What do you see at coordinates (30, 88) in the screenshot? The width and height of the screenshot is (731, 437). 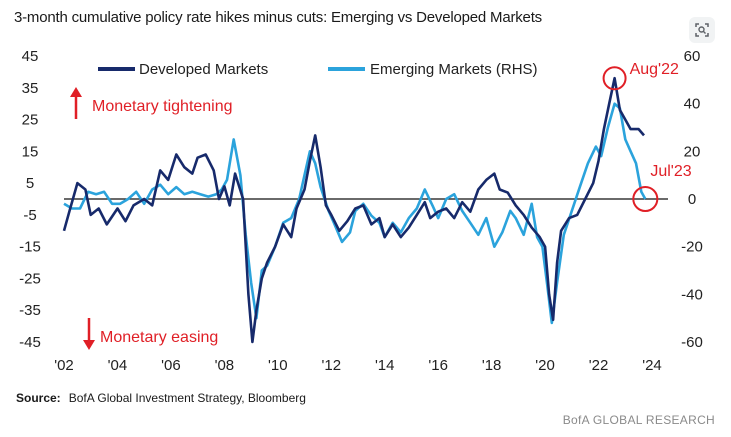 I see `left-tick-label: 35` at bounding box center [30, 88].